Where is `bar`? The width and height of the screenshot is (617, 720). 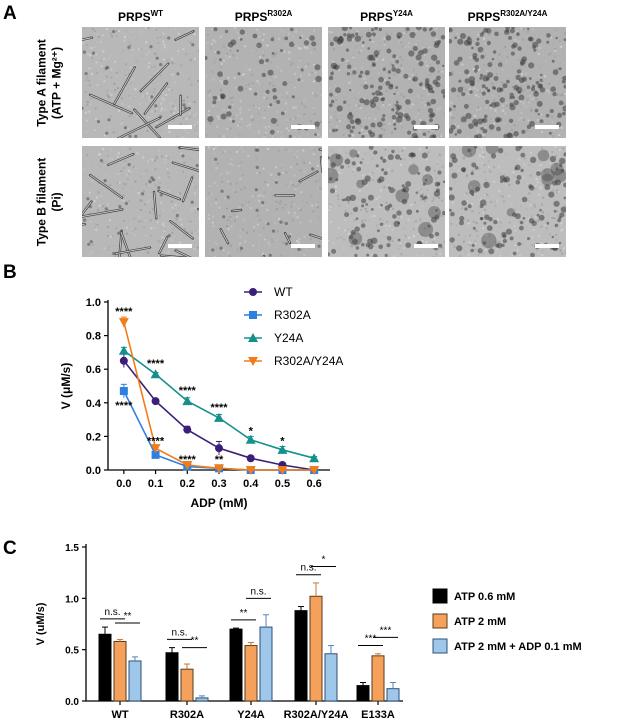 bar is located at coordinates (363, 693).